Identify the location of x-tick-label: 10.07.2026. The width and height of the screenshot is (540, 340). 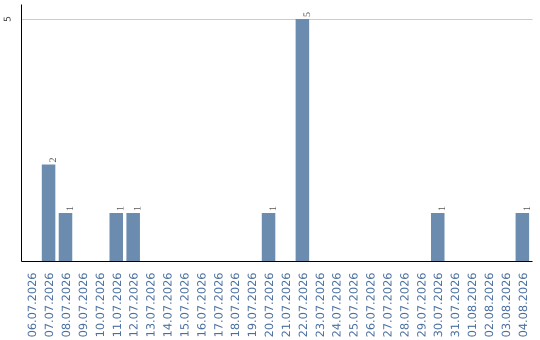
(99, 305).